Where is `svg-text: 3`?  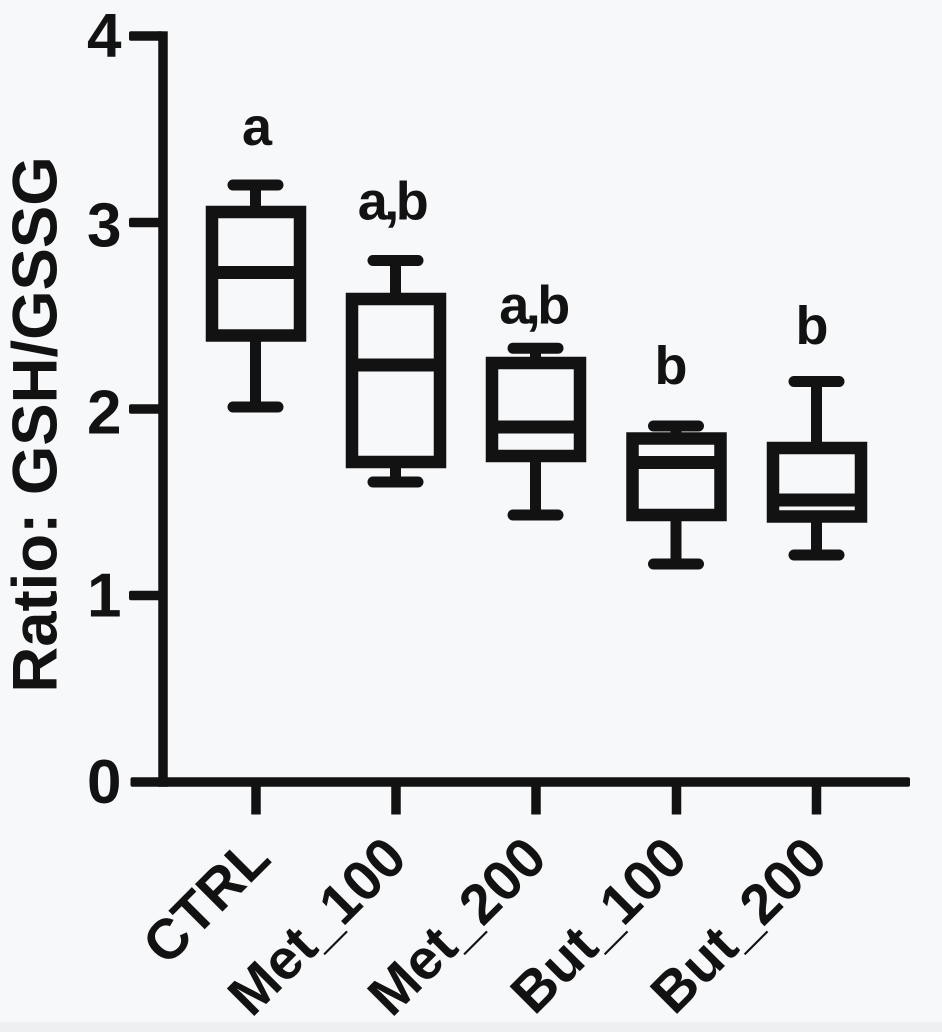 svg-text: 3 is located at coordinates (104, 225).